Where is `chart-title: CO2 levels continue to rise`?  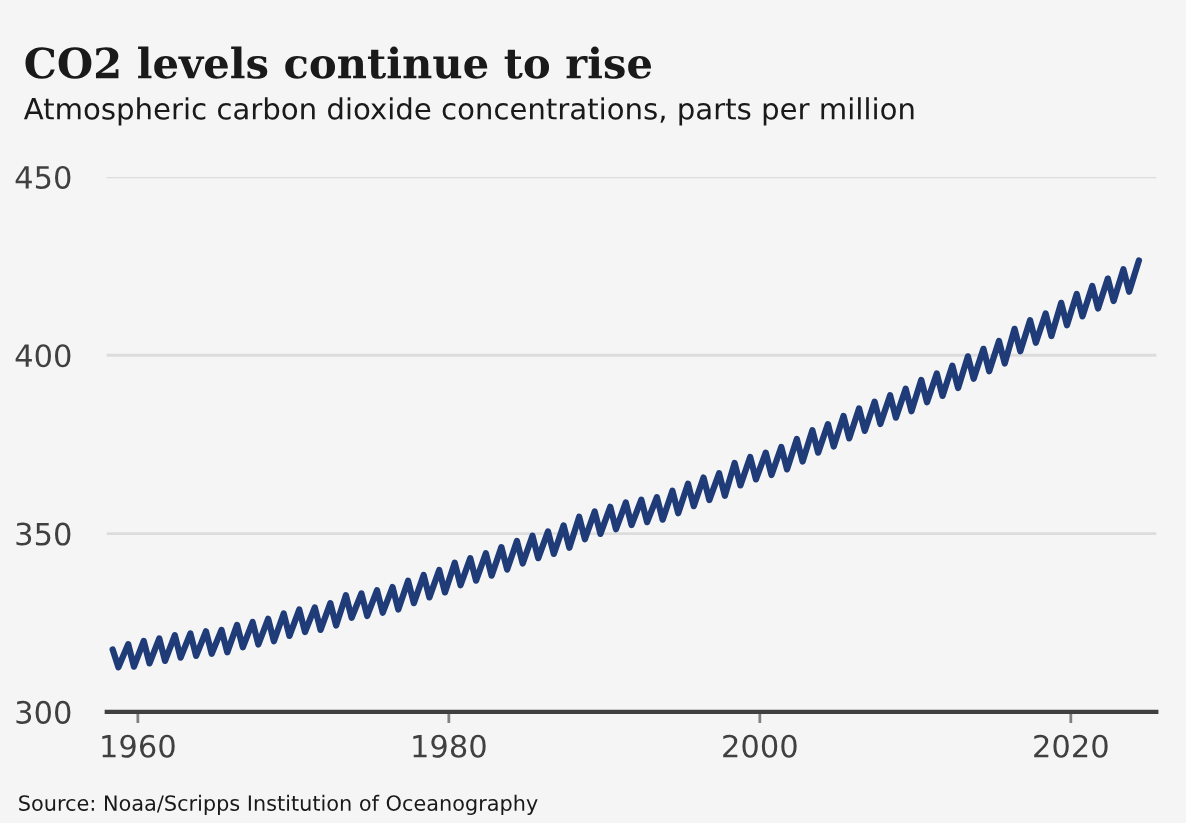 chart-title: CO2 levels continue to rise is located at coordinates (338, 62).